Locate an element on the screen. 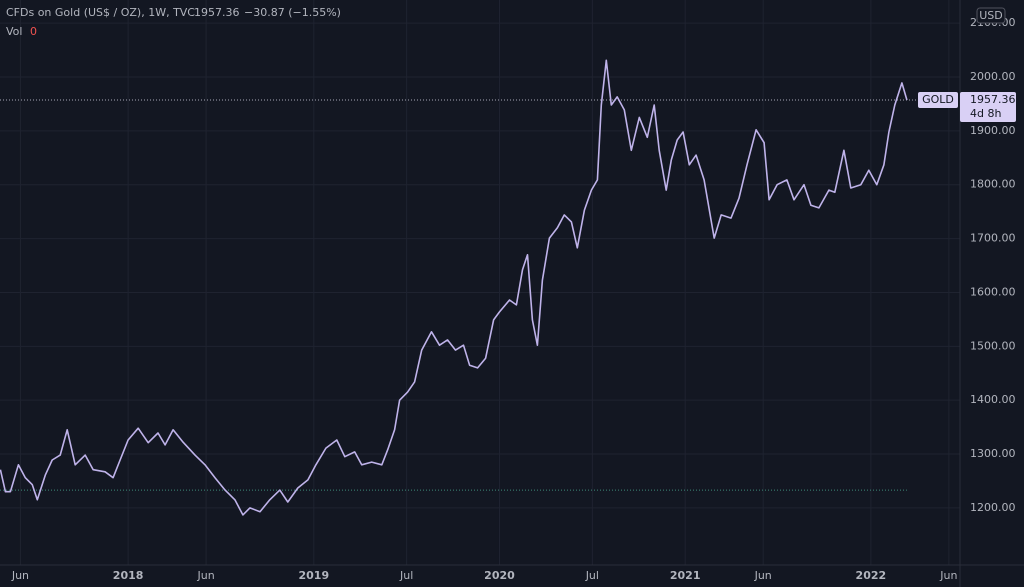  y-tick-label: 1300.00 is located at coordinates (993, 453).